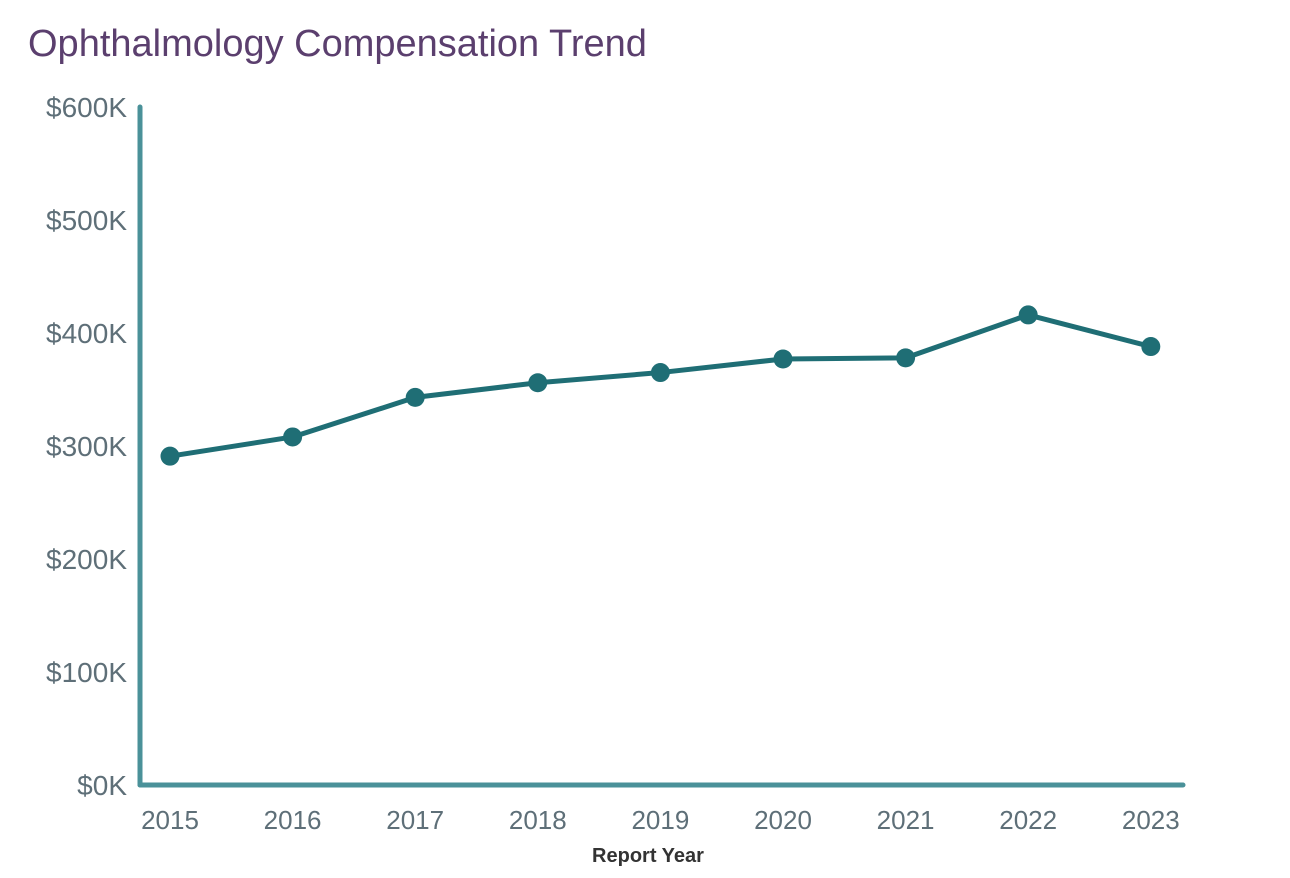  I want to click on x-tick-label: 2021, so click(906, 820).